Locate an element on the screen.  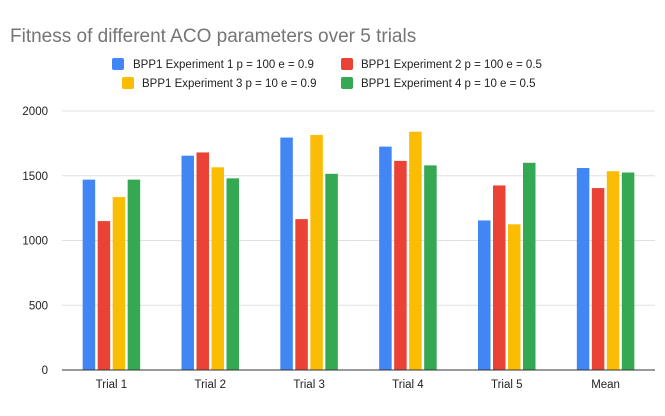
x-tick-label: Trial 4 is located at coordinates (408, 385).